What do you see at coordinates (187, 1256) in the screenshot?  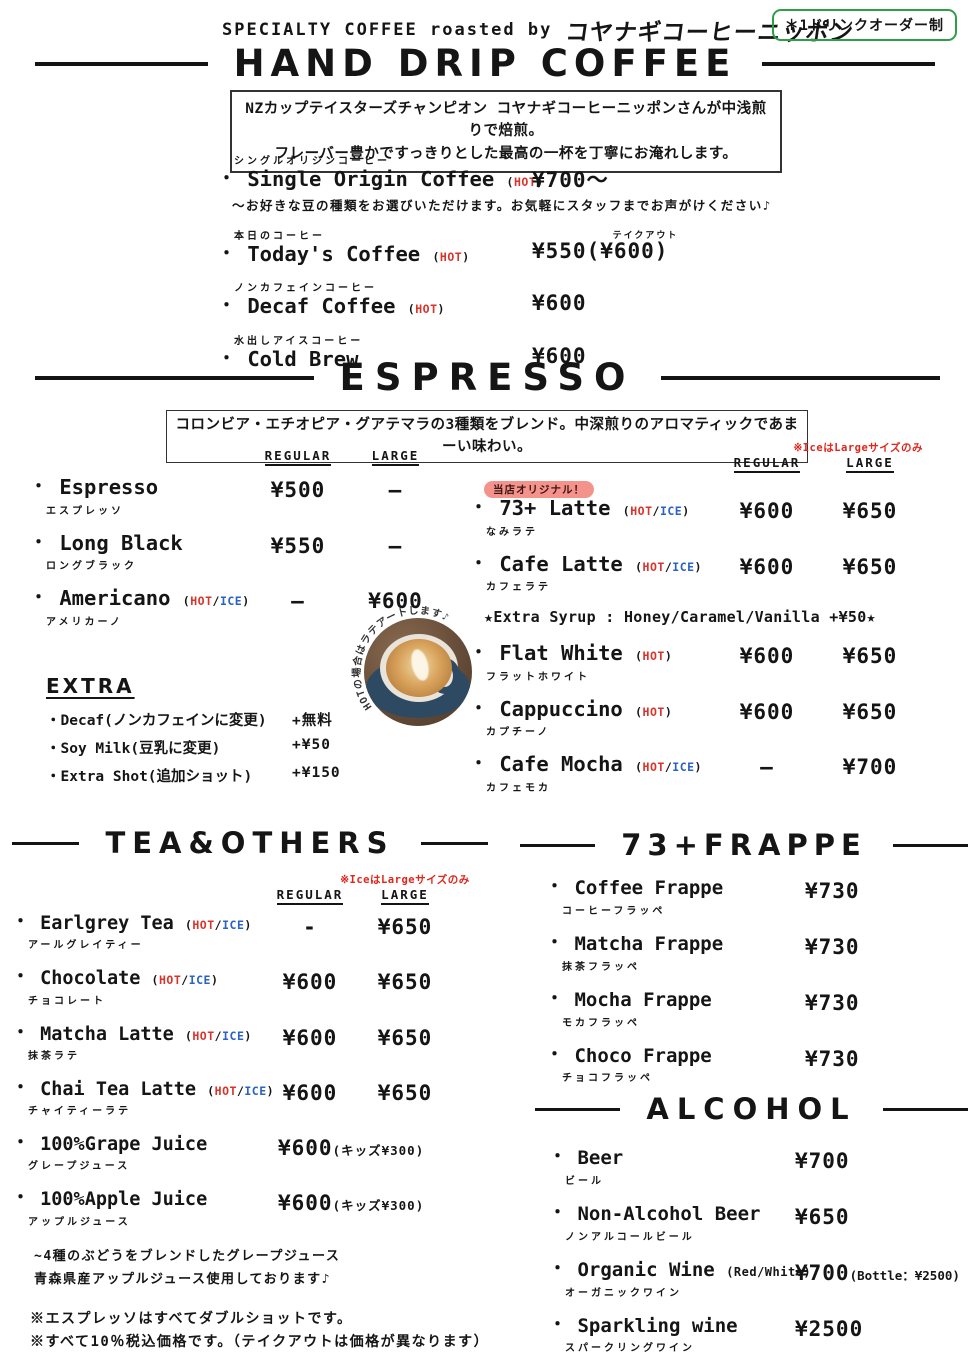 I see `juice-note-line: ~4種のぶどうをブレンドしたグレープジュース` at bounding box center [187, 1256].